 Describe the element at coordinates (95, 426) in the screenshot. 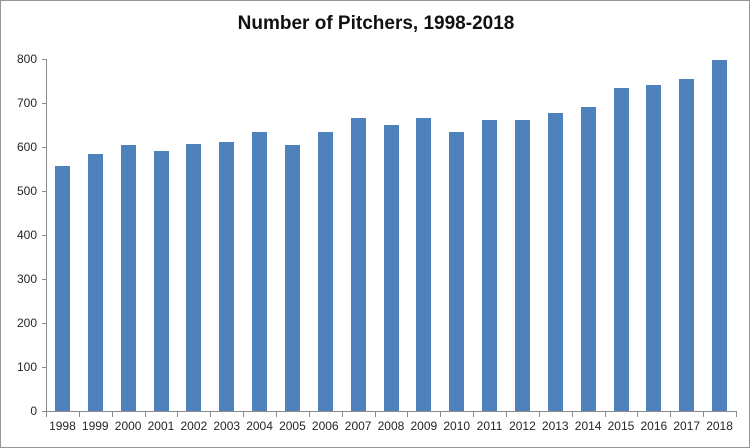

I see `x-tick-label: 1999` at that location.